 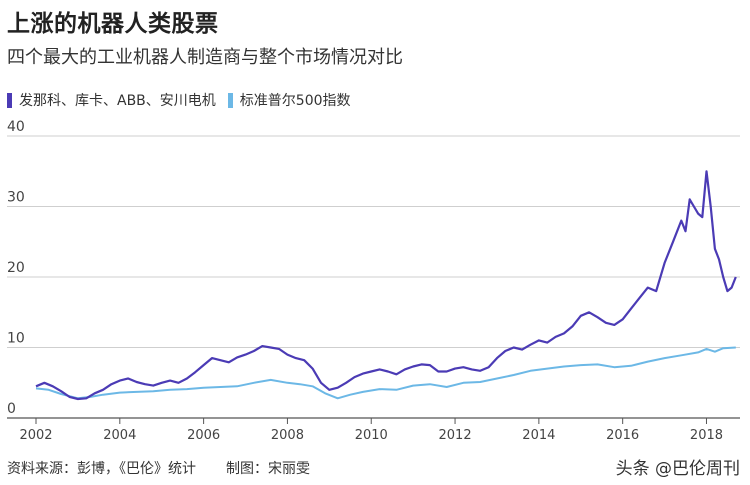 I want to click on y-tick-label-10: 10, so click(x=16, y=339).